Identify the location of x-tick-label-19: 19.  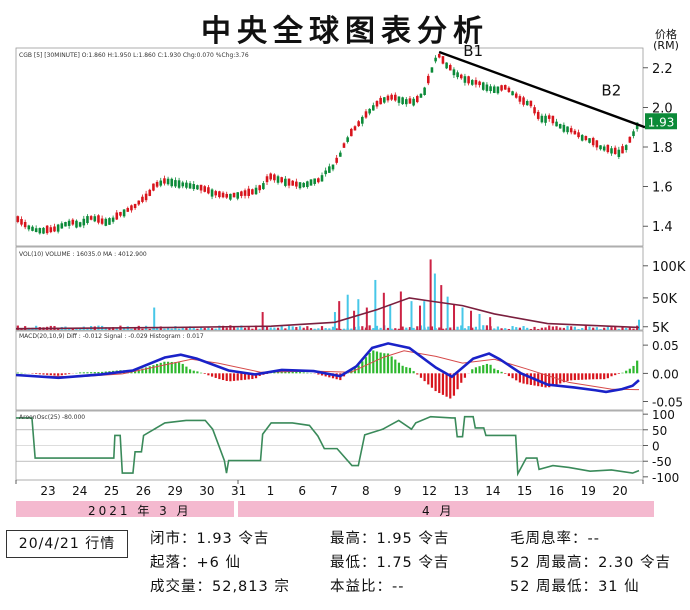
(588, 491).